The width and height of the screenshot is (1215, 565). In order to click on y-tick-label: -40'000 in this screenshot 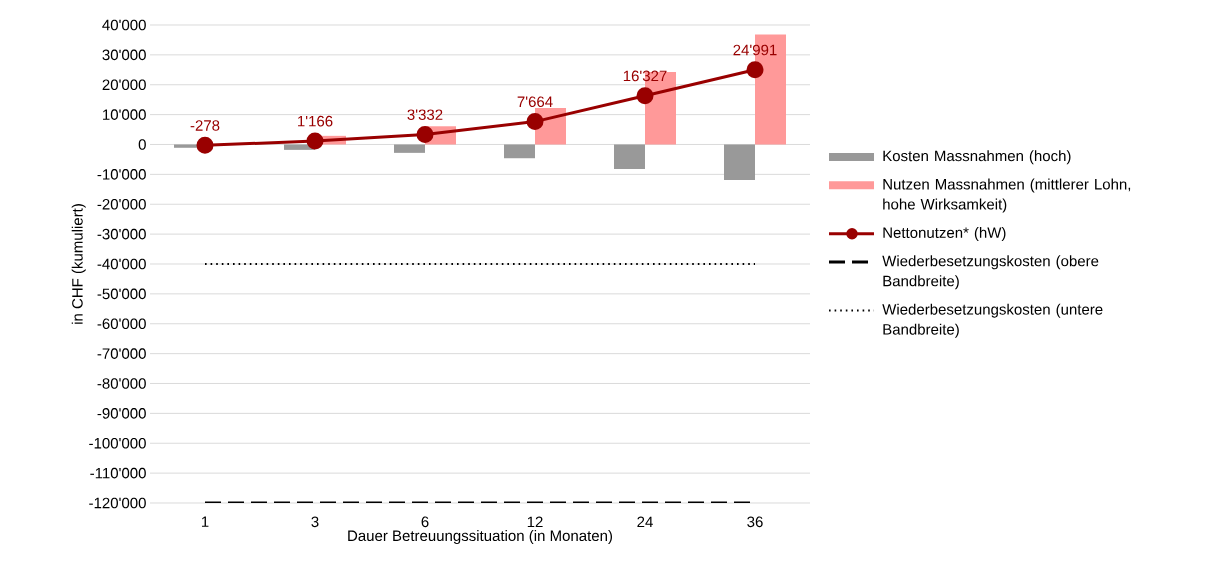, I will do `click(121, 264)`.